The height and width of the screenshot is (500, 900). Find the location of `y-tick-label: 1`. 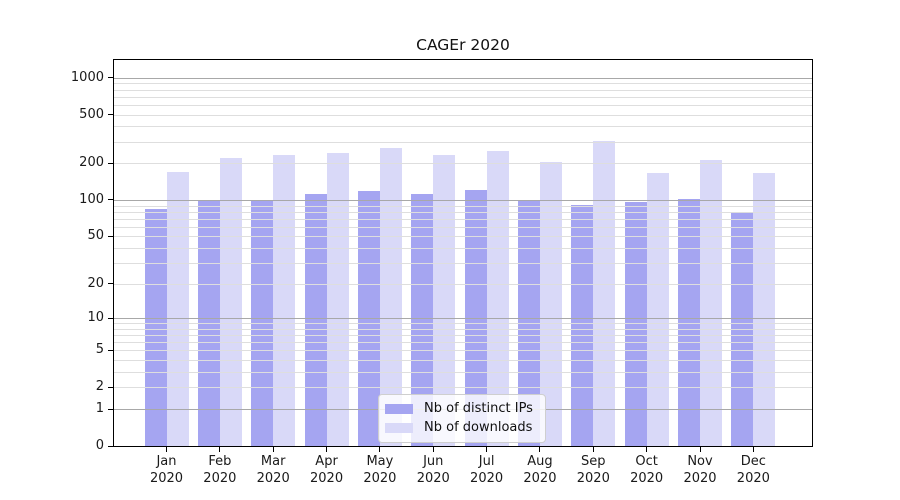

y-tick-label: 1 is located at coordinates (99, 409).